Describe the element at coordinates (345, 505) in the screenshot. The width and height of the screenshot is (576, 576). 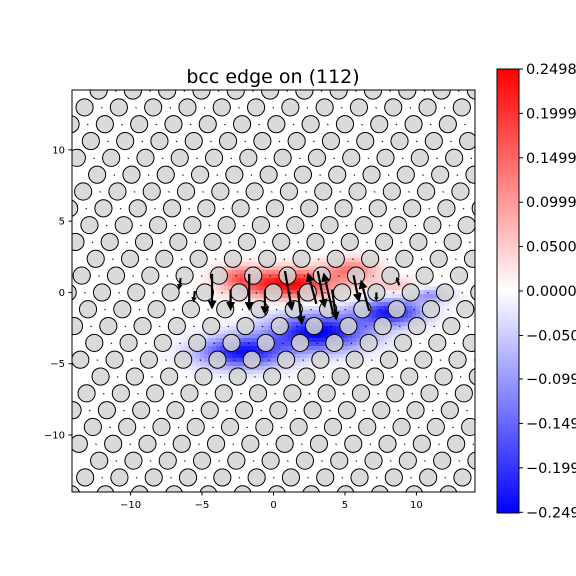
I see `x-tick-label: 5` at that location.